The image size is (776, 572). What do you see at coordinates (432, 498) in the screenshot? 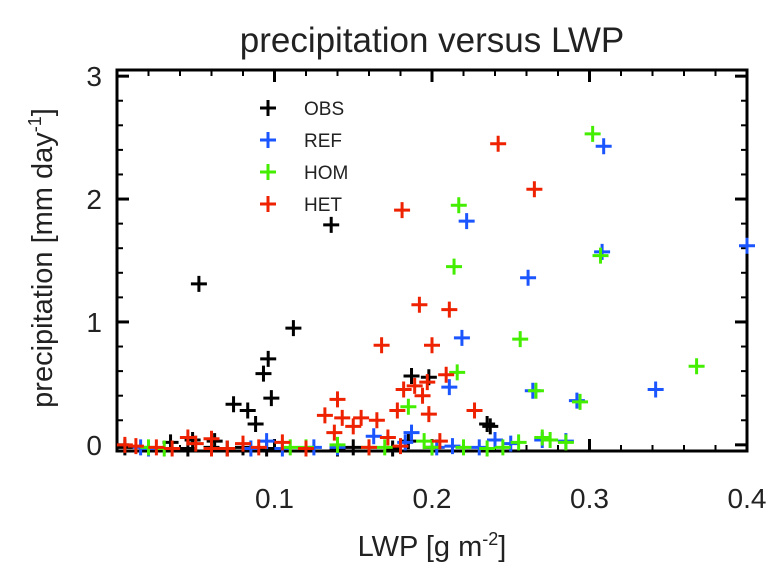
I see `x-tick-label: 0.2` at bounding box center [432, 498].